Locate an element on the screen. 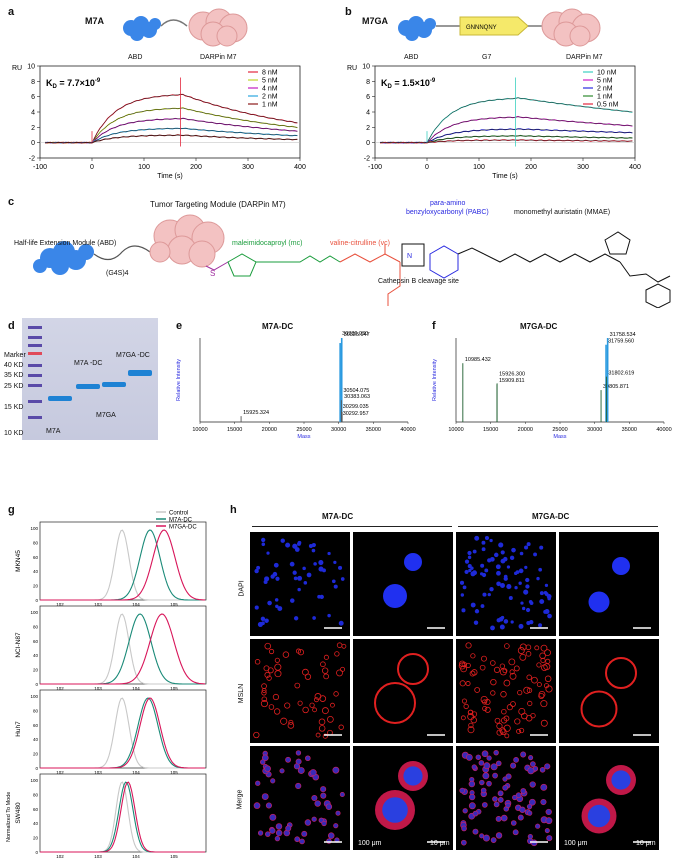  gel-15kd: 15 KD is located at coordinates (14, 407).